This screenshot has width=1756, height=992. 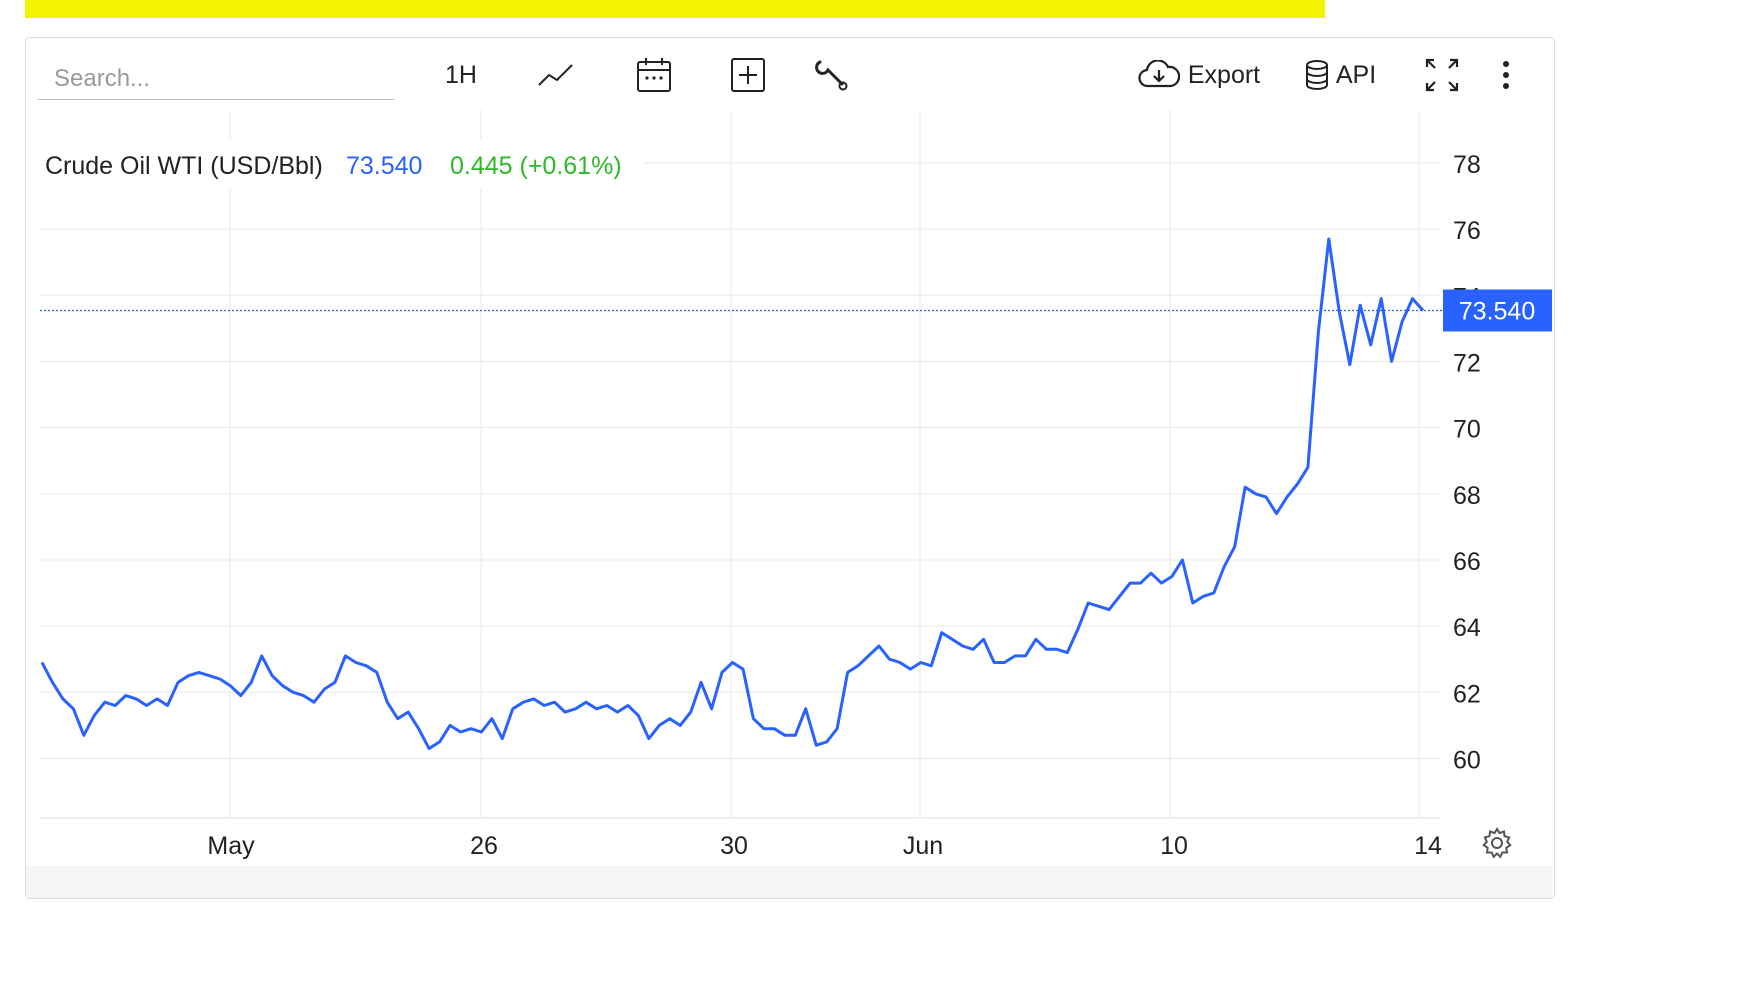 What do you see at coordinates (1356, 74) in the screenshot?
I see `api-label: API` at bounding box center [1356, 74].